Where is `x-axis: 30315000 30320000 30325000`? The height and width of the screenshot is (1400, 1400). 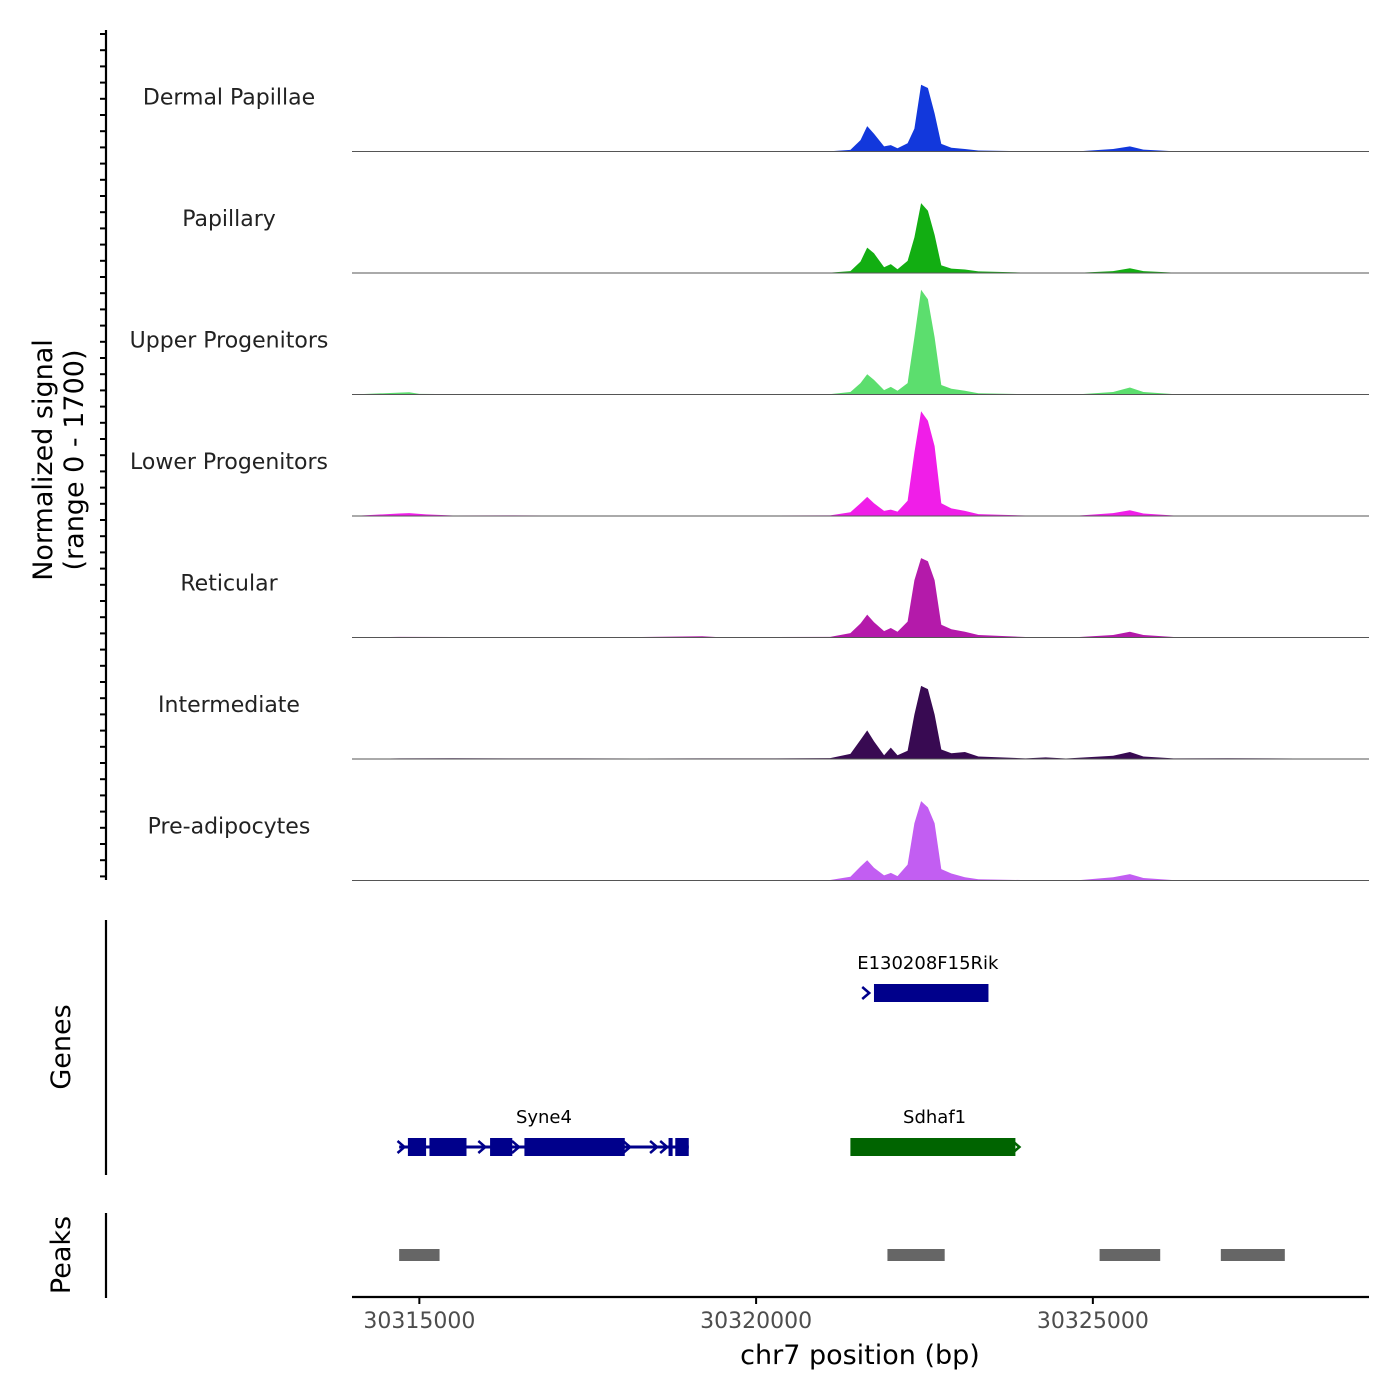 x-axis: 30315000 30320000 30325000 is located at coordinates (756, 1315).